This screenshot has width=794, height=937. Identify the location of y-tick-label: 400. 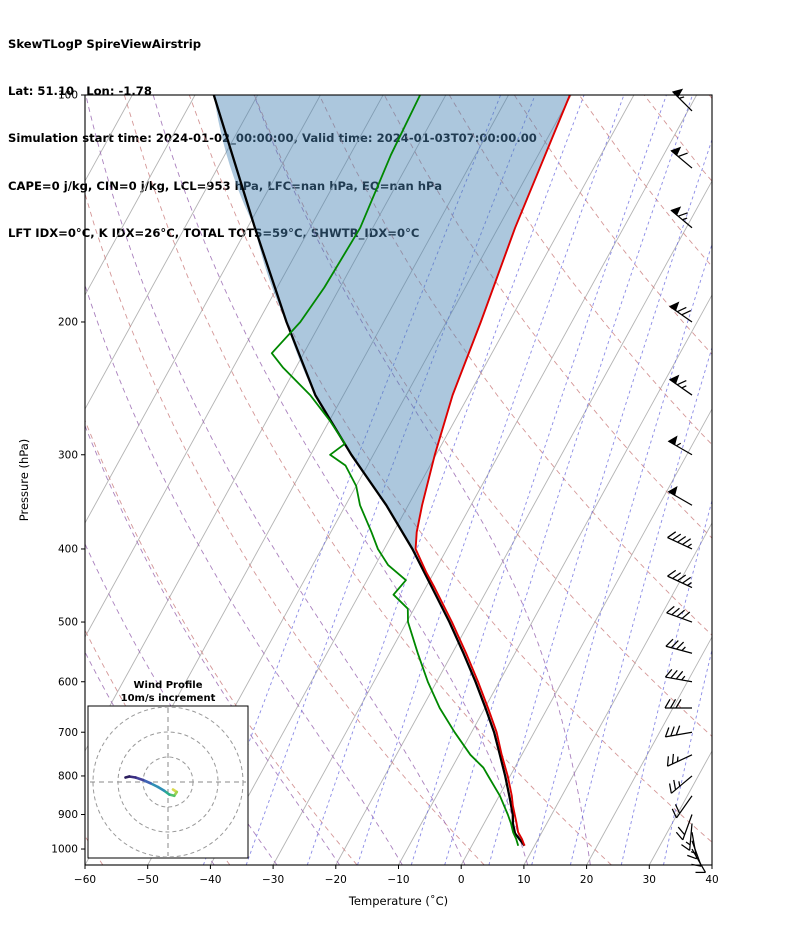
(68, 550).